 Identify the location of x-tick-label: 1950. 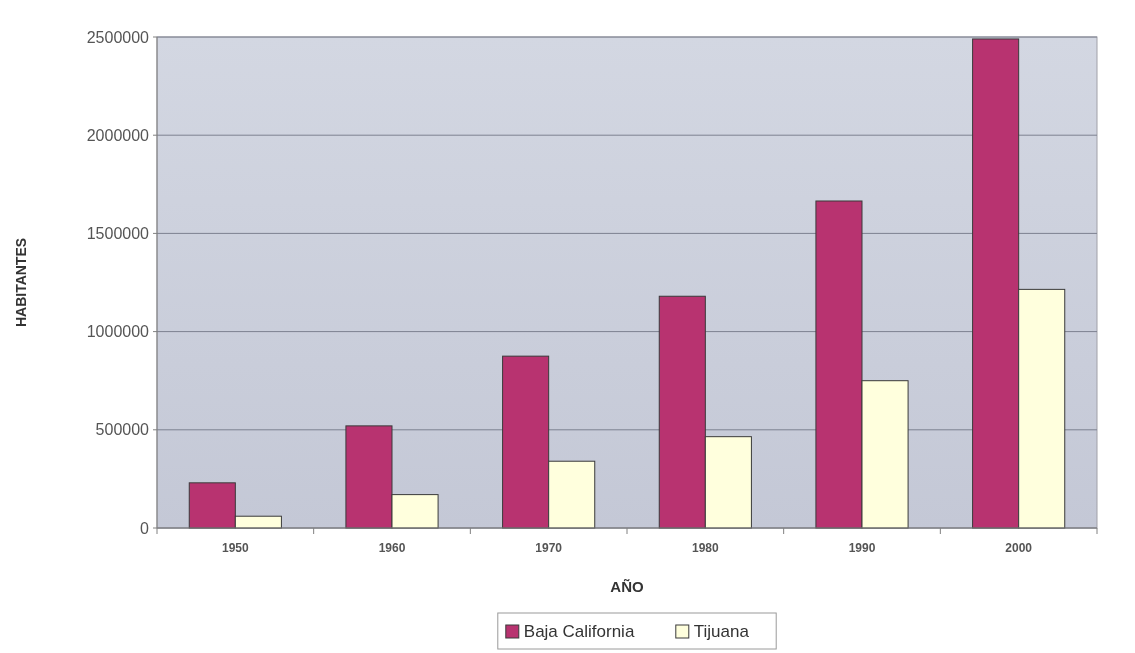
(235, 548).